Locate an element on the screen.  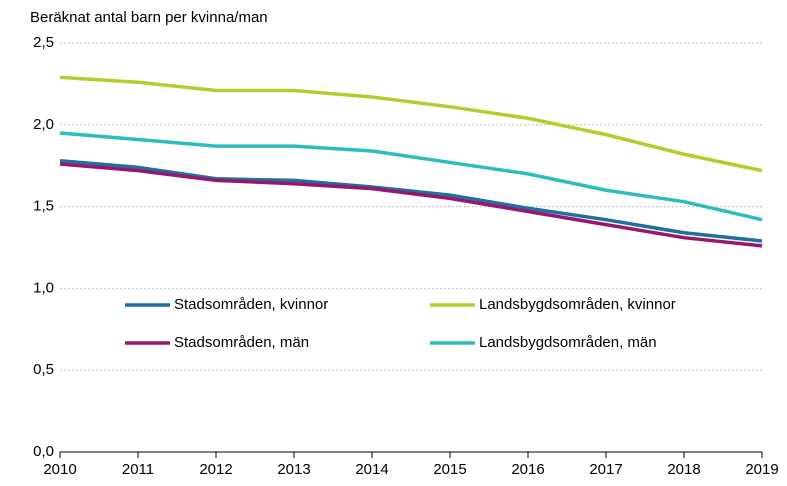
x-tick-label: 2013 is located at coordinates (293, 469).